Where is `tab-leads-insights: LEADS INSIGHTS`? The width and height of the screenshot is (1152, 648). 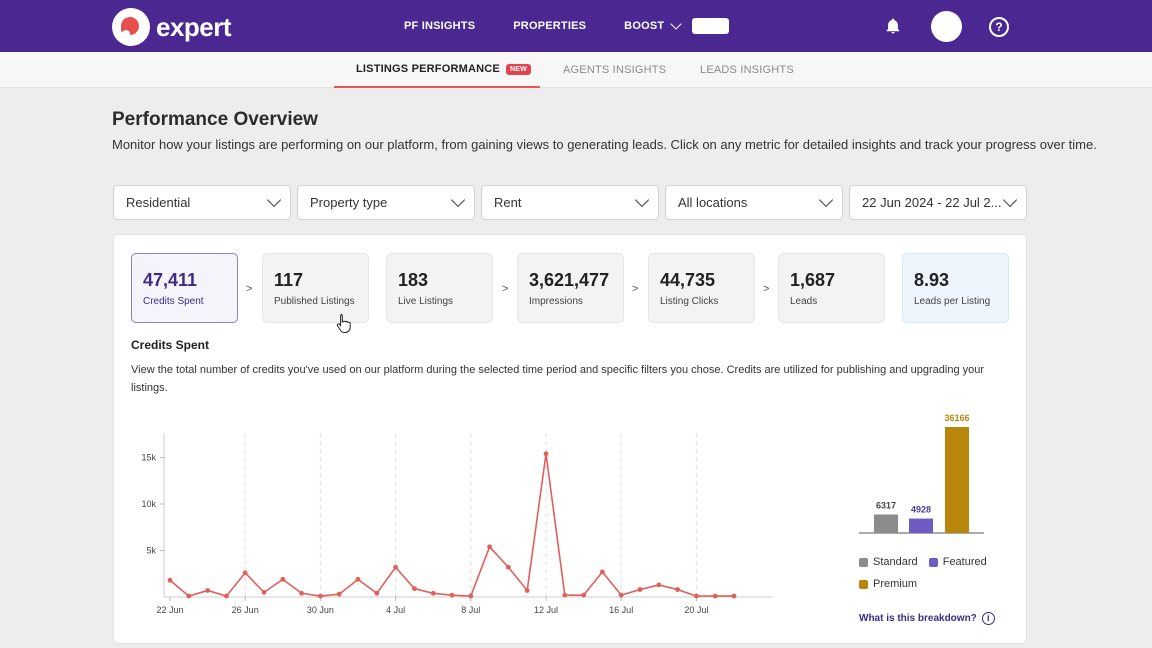 tab-leads-insights: LEADS INSIGHTS is located at coordinates (747, 70).